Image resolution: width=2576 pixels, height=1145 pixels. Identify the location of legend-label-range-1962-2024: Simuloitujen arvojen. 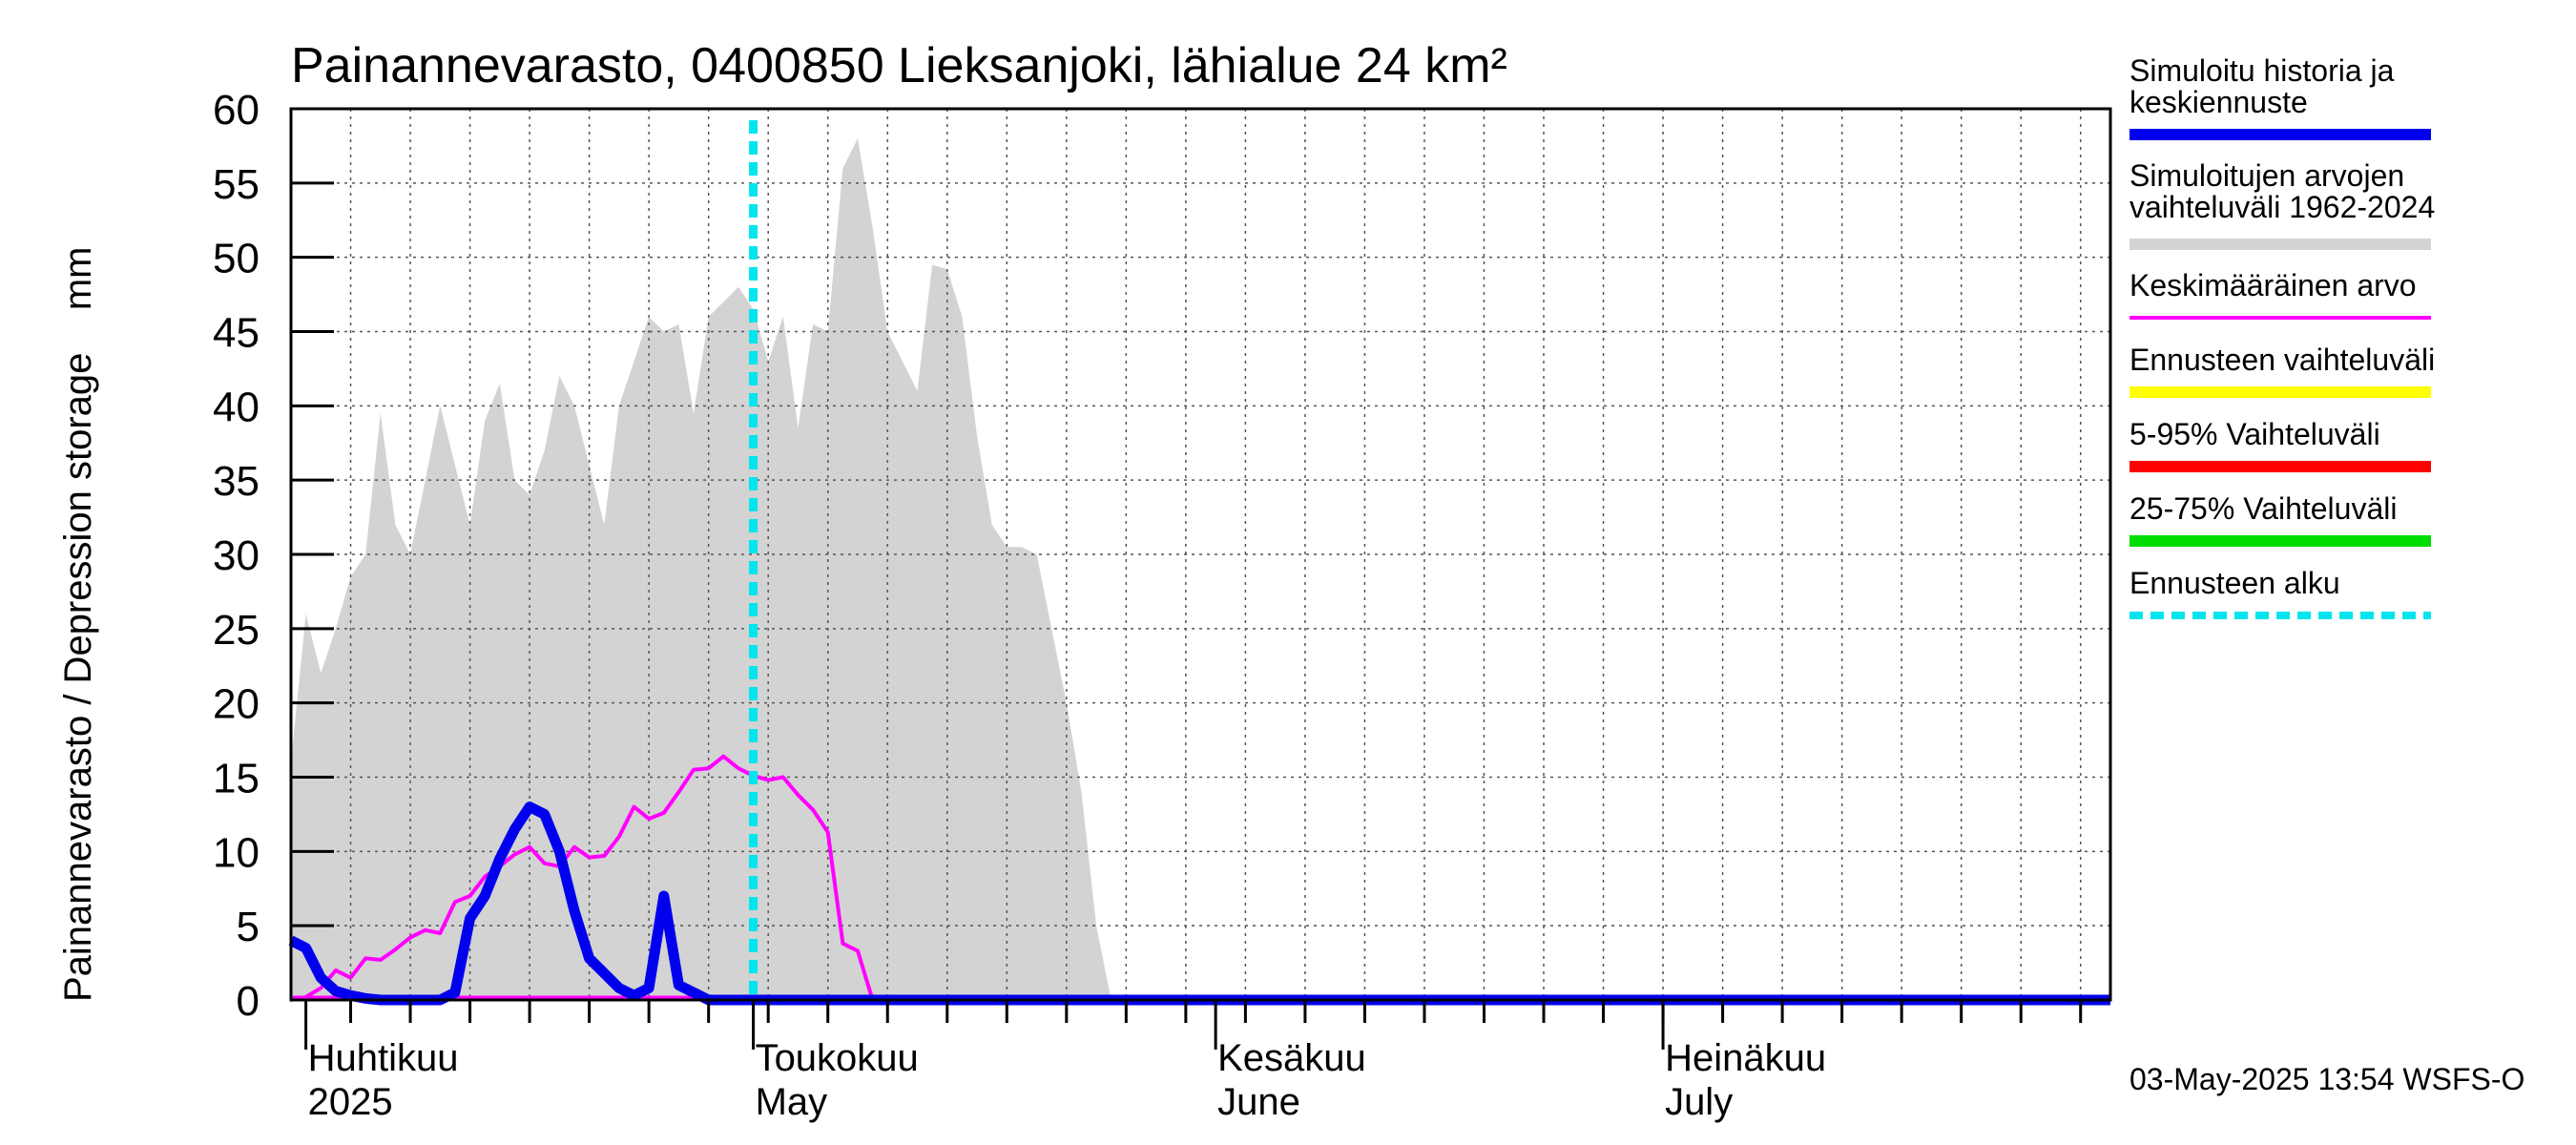
(2266, 175).